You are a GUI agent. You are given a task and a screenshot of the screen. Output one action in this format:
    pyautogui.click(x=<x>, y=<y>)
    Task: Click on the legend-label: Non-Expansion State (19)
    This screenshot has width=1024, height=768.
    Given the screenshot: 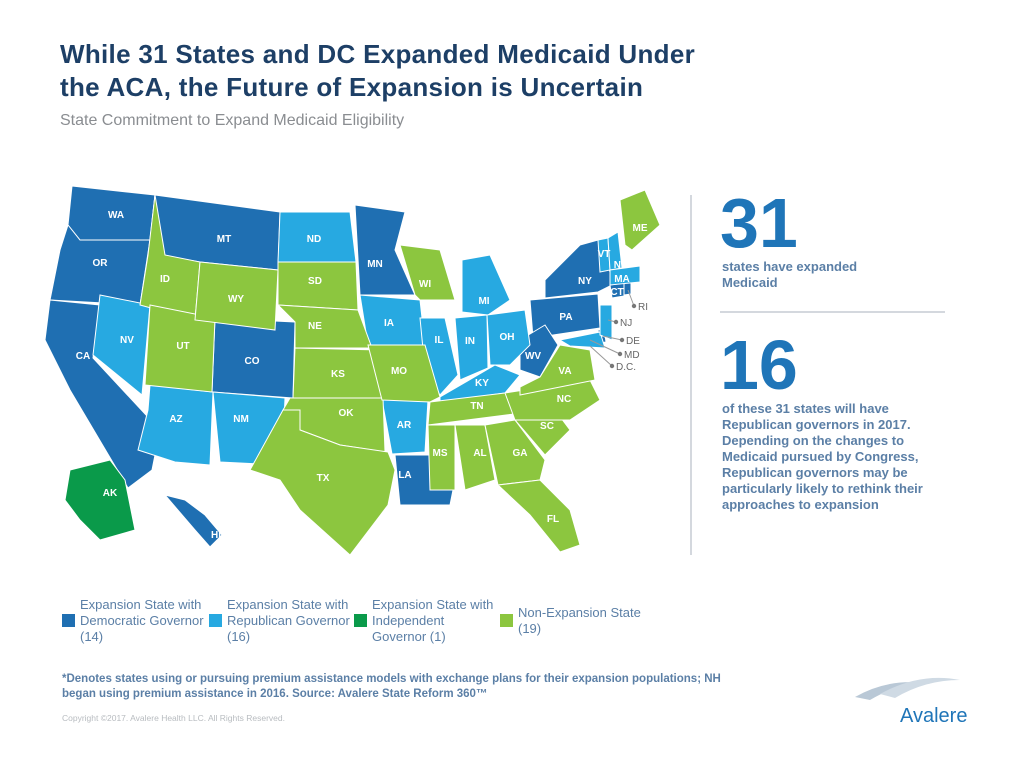 What is the action you would take?
    pyautogui.click(x=579, y=620)
    